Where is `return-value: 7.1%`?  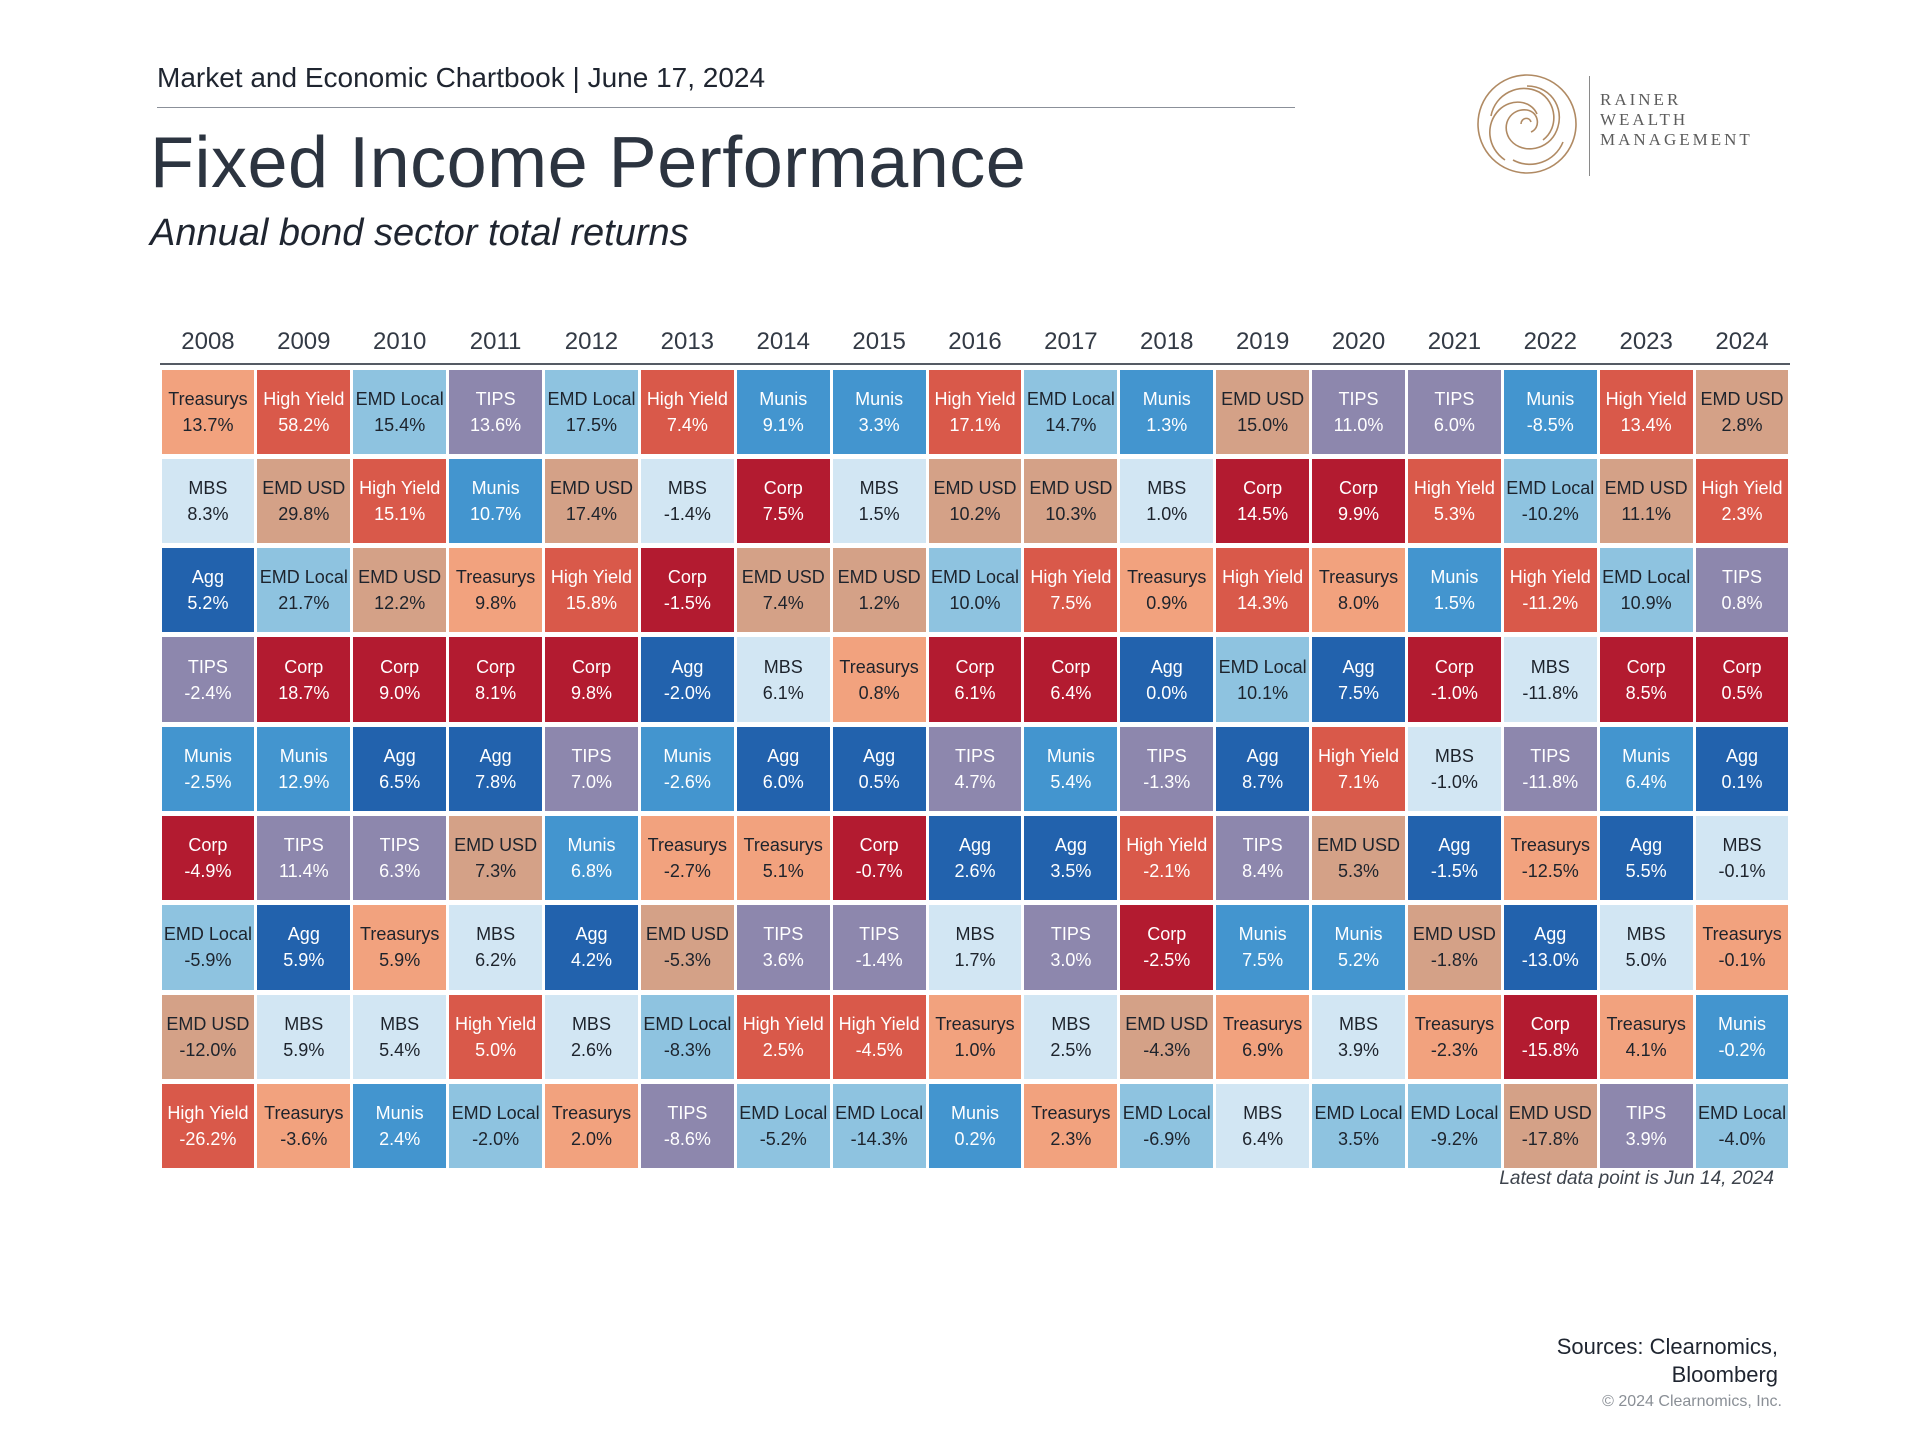
return-value: 7.1% is located at coordinates (1359, 781).